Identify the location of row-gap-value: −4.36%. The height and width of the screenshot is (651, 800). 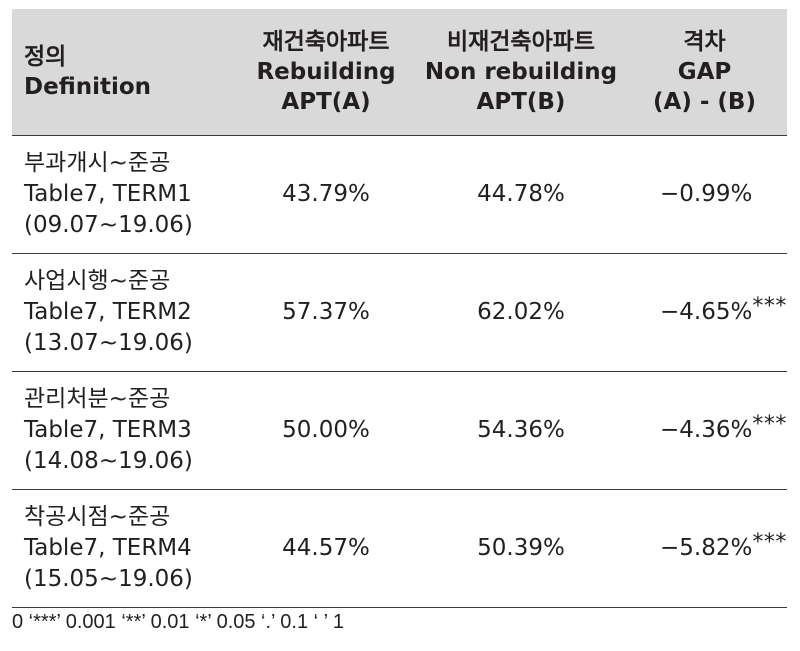
(706, 429).